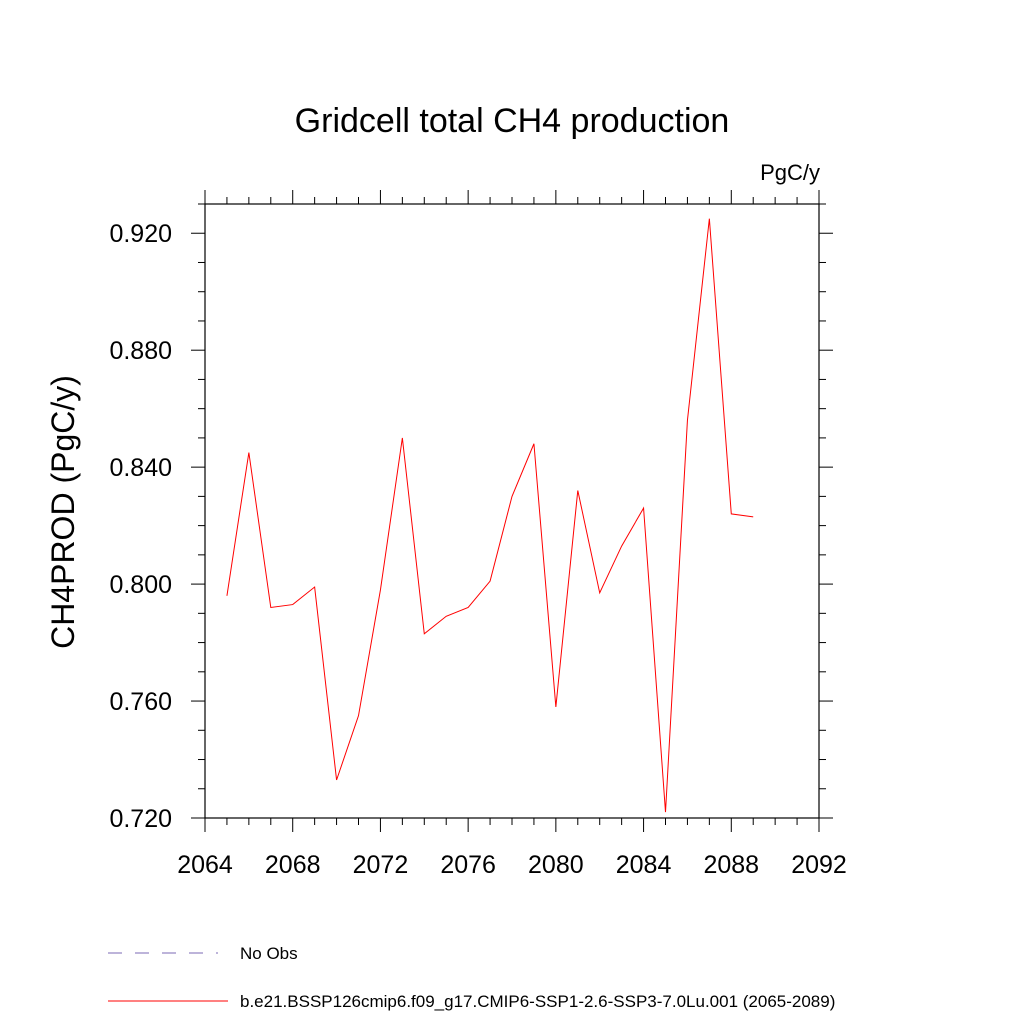 The image size is (1024, 1024). I want to click on chart-title: Gridcell total CH4 production, so click(512, 121).